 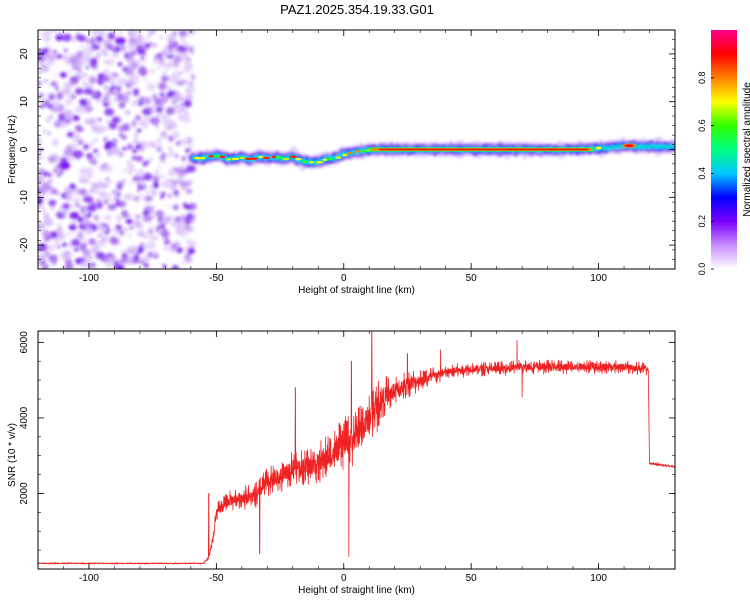 I want to click on colorbar-tick-label: 0.8, so click(x=702, y=78).